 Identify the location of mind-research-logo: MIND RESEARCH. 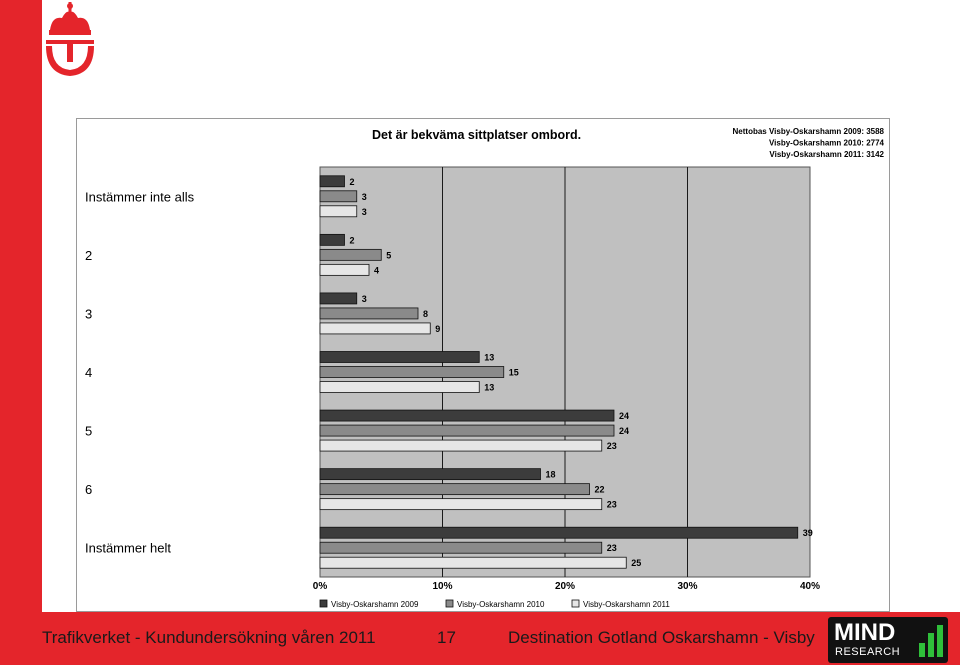
(888, 640).